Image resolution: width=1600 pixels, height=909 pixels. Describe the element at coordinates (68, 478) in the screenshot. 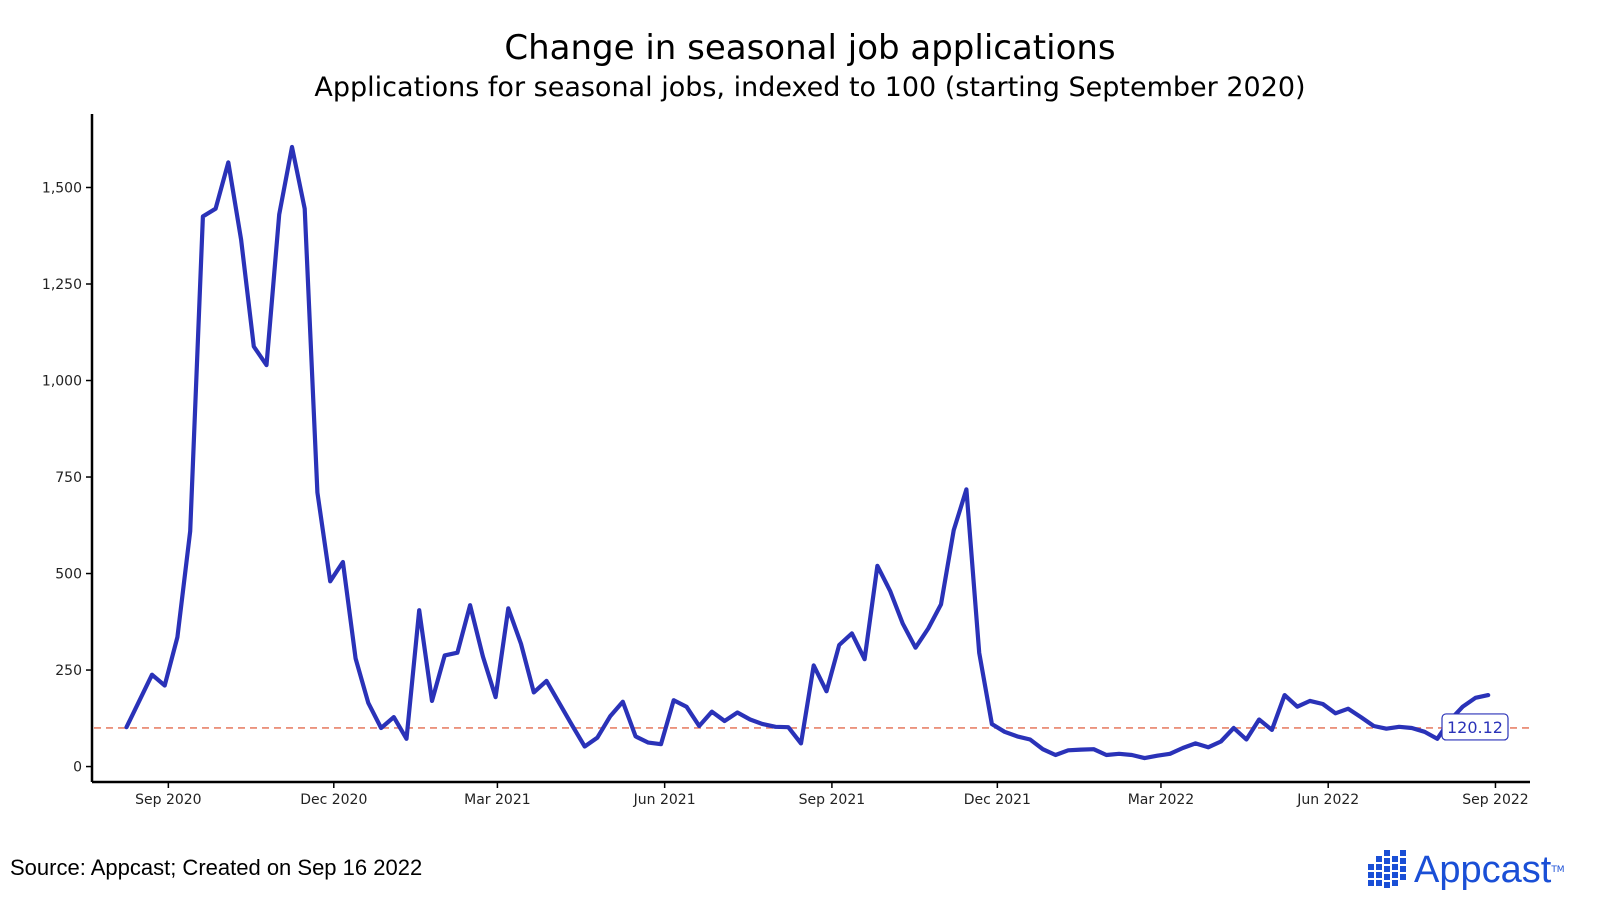

I see `y-tick-label: 750` at that location.